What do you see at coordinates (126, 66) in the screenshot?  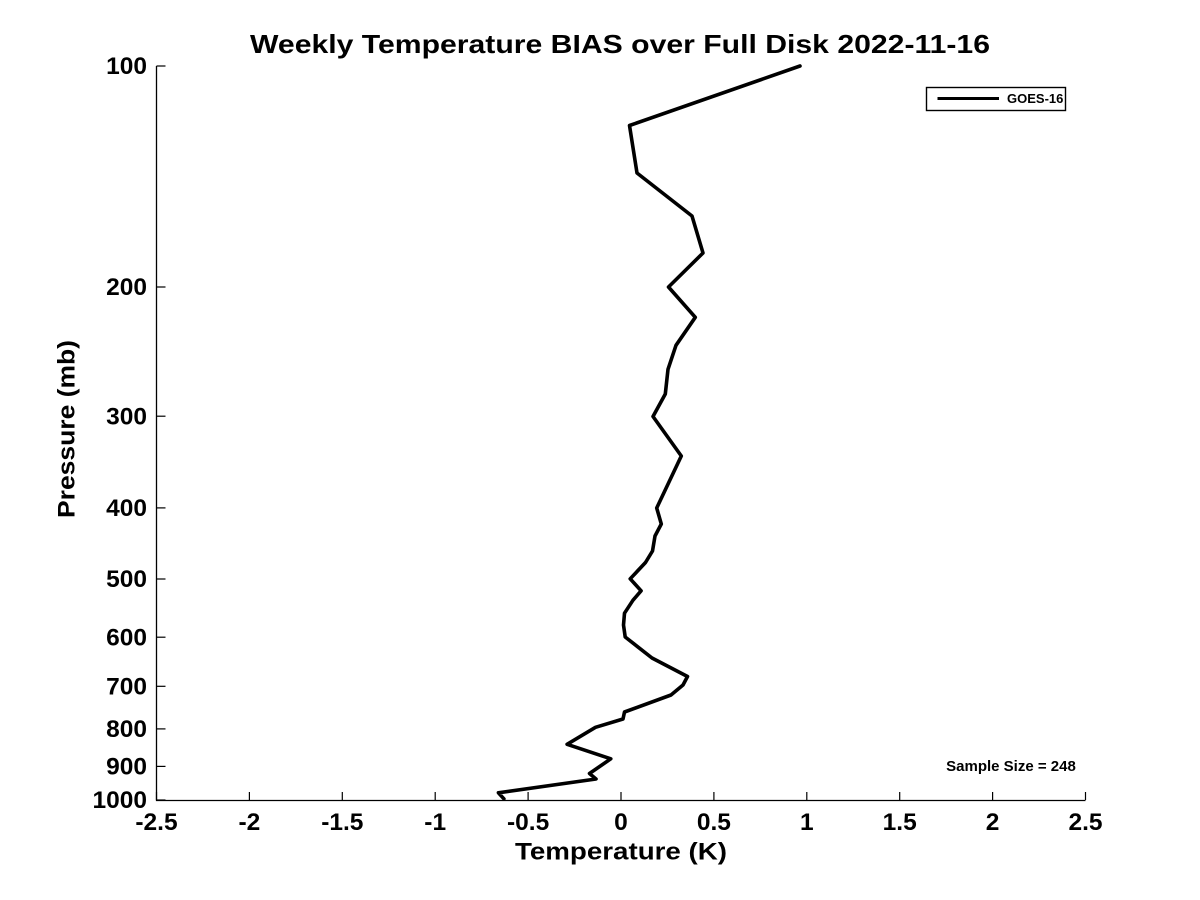 I see `svg-text: 100` at bounding box center [126, 66].